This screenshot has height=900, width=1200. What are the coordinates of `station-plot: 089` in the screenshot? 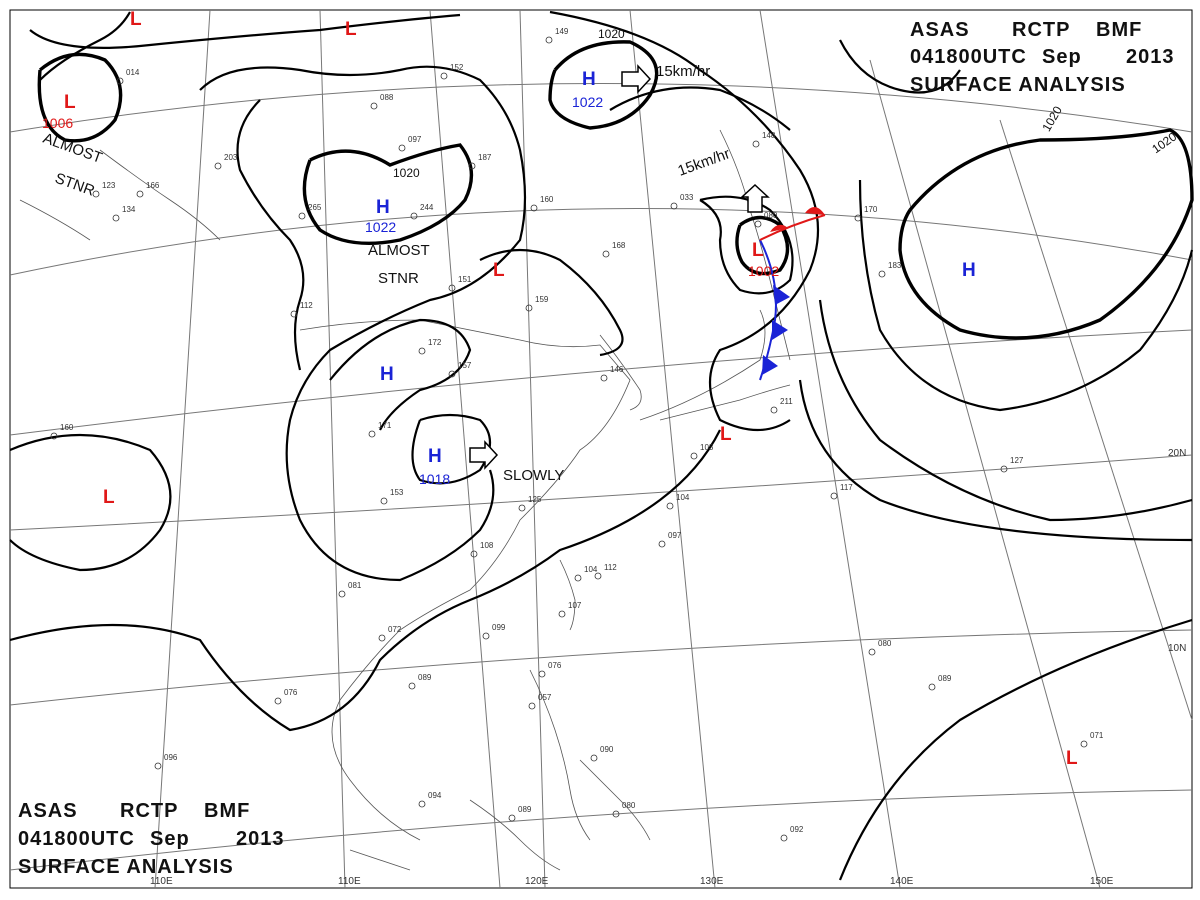 It's located at (520, 813).